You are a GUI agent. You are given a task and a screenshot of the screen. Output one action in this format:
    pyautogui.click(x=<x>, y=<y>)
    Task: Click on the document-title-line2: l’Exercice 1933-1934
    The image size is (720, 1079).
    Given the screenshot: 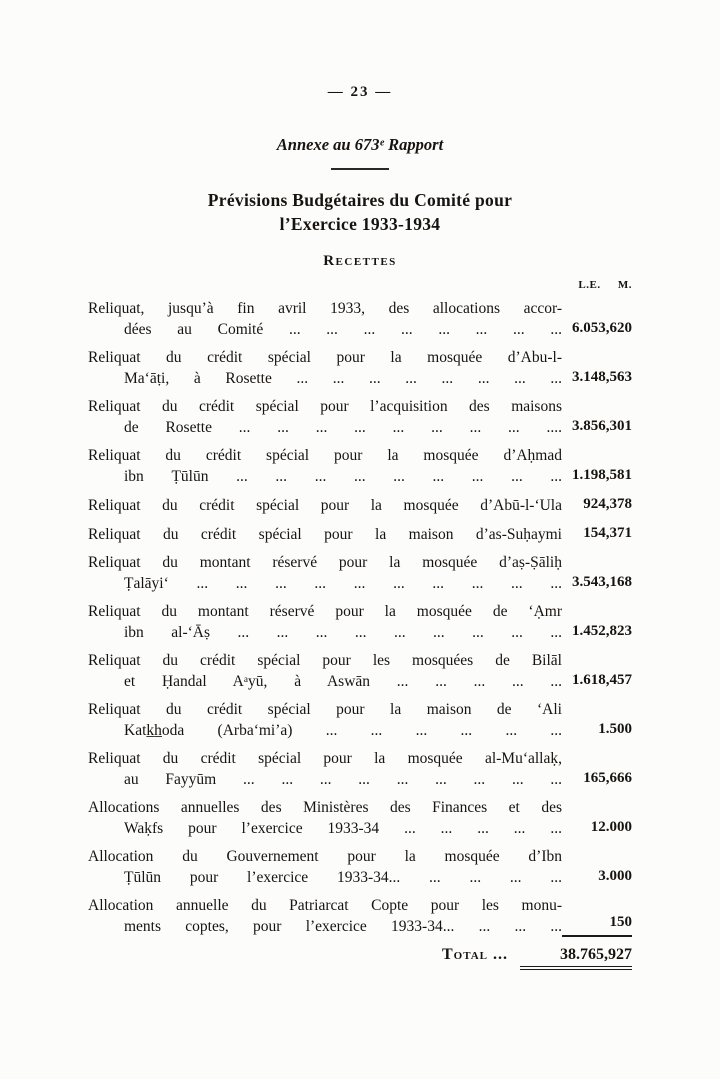 What is the action you would take?
    pyautogui.click(x=360, y=224)
    